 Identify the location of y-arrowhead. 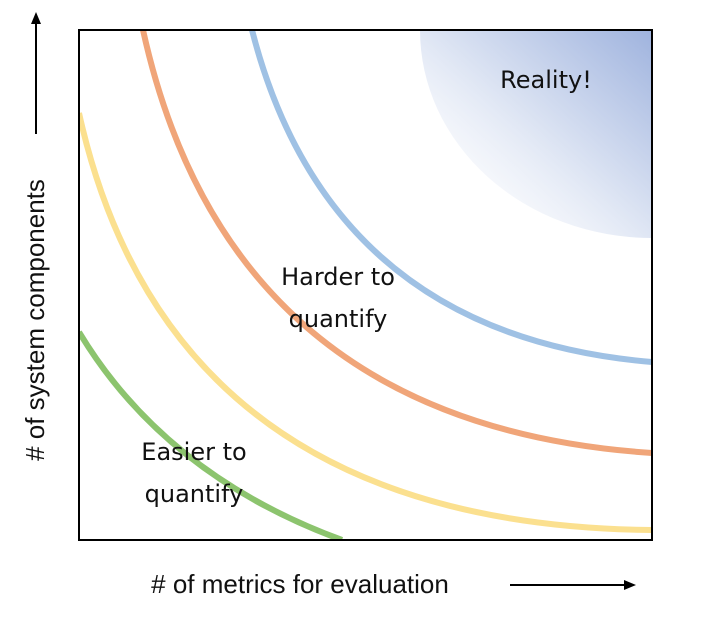
(36, 18).